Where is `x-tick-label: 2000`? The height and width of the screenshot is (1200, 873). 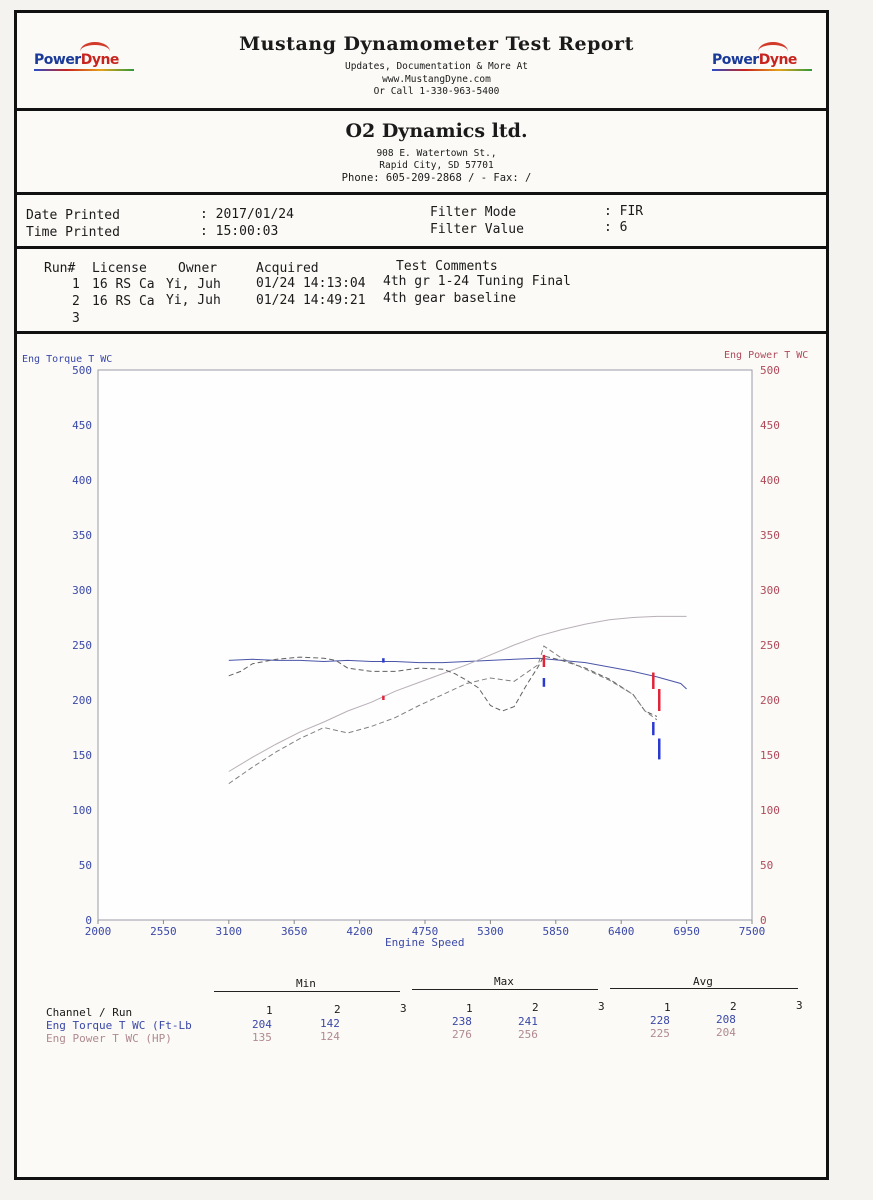
x-tick-label: 2000 is located at coordinates (98, 931).